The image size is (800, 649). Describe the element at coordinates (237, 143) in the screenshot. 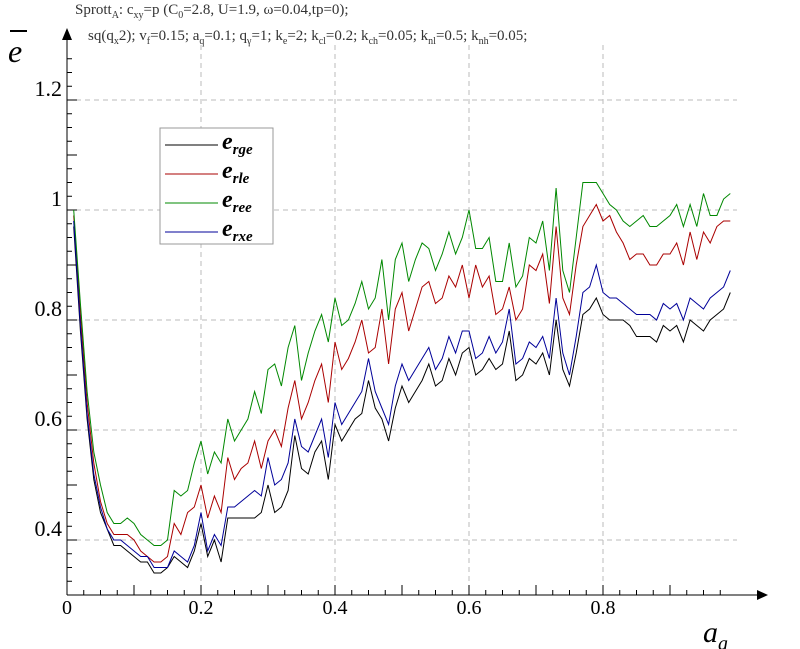

I see `legend-label-rge: erge` at that location.